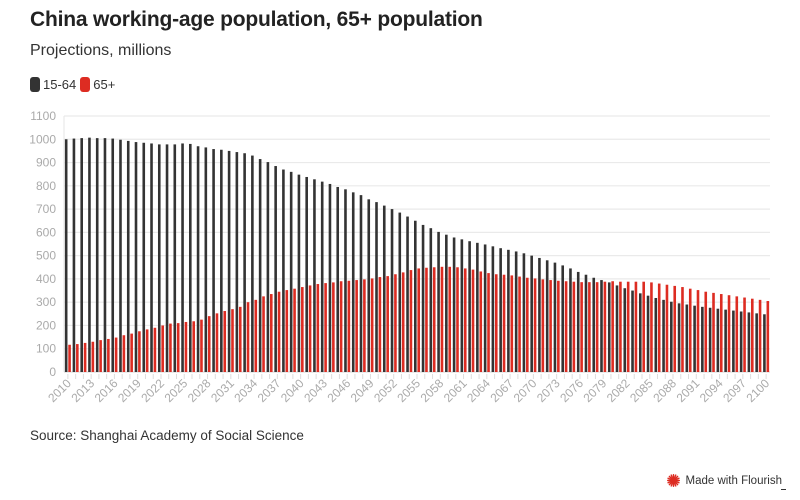 The height and width of the screenshot is (500, 800). I want to click on bar-65-plus-2047, so click(356, 326).